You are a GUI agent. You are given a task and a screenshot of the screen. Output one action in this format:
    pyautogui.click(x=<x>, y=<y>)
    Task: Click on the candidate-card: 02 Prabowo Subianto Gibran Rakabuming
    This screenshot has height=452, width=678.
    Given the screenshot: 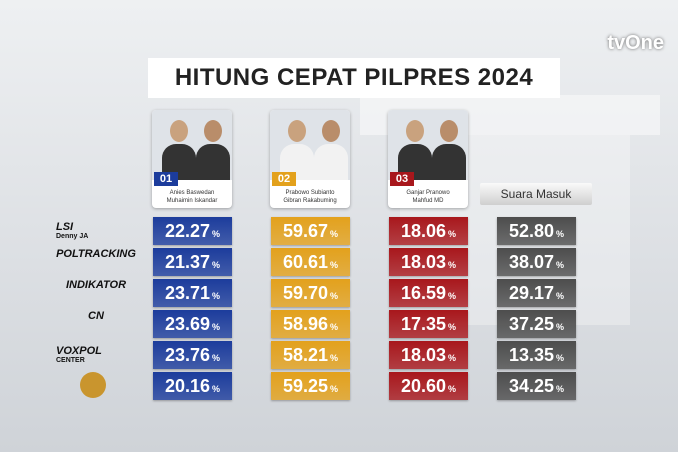 What is the action you would take?
    pyautogui.click(x=310, y=159)
    